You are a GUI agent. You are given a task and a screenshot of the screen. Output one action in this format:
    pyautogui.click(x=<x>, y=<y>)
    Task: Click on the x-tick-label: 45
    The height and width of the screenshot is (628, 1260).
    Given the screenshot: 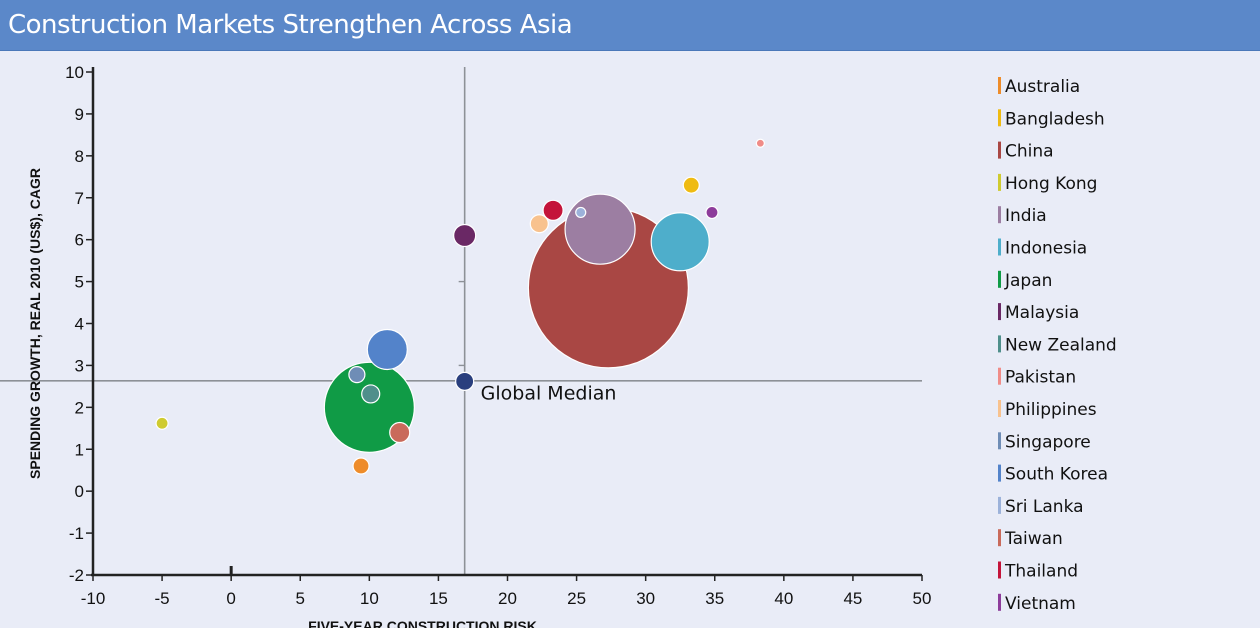 What is the action you would take?
    pyautogui.click(x=852, y=598)
    